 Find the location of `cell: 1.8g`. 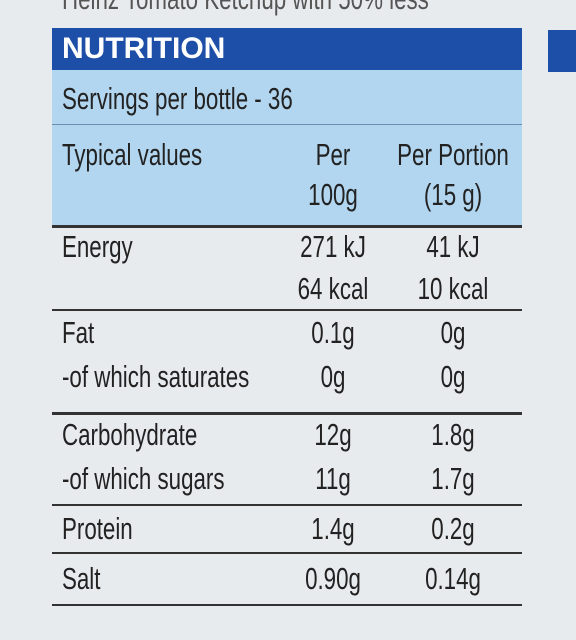

cell: 1.8g is located at coordinates (453, 434).